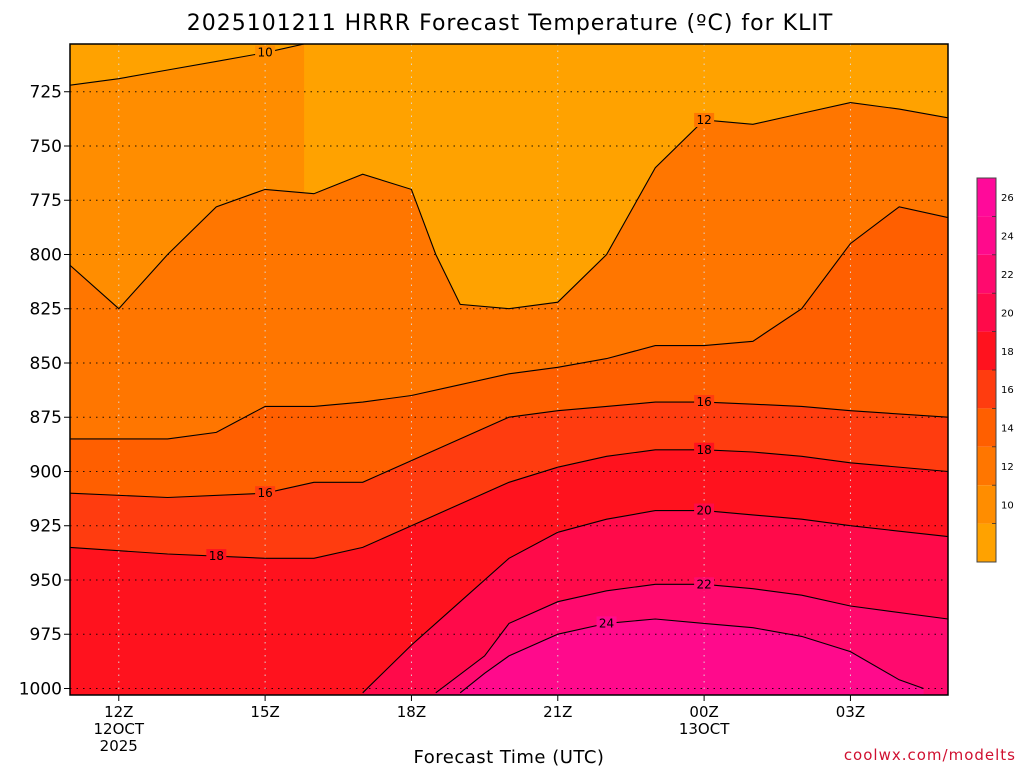 The width and height of the screenshot is (1024, 772). What do you see at coordinates (1007, 390) in the screenshot?
I see `colorbar-label: 16` at bounding box center [1007, 390].